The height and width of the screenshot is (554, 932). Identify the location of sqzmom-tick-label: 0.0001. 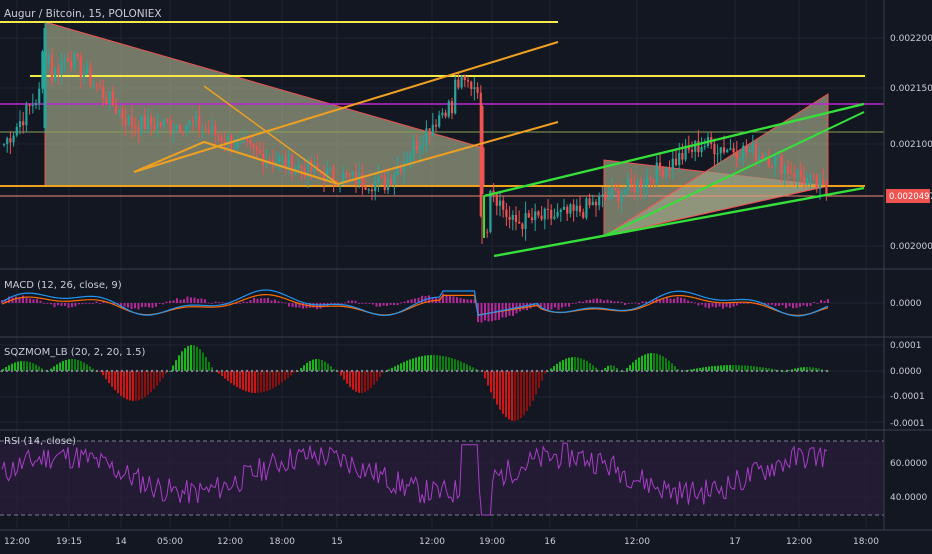
(906, 346).